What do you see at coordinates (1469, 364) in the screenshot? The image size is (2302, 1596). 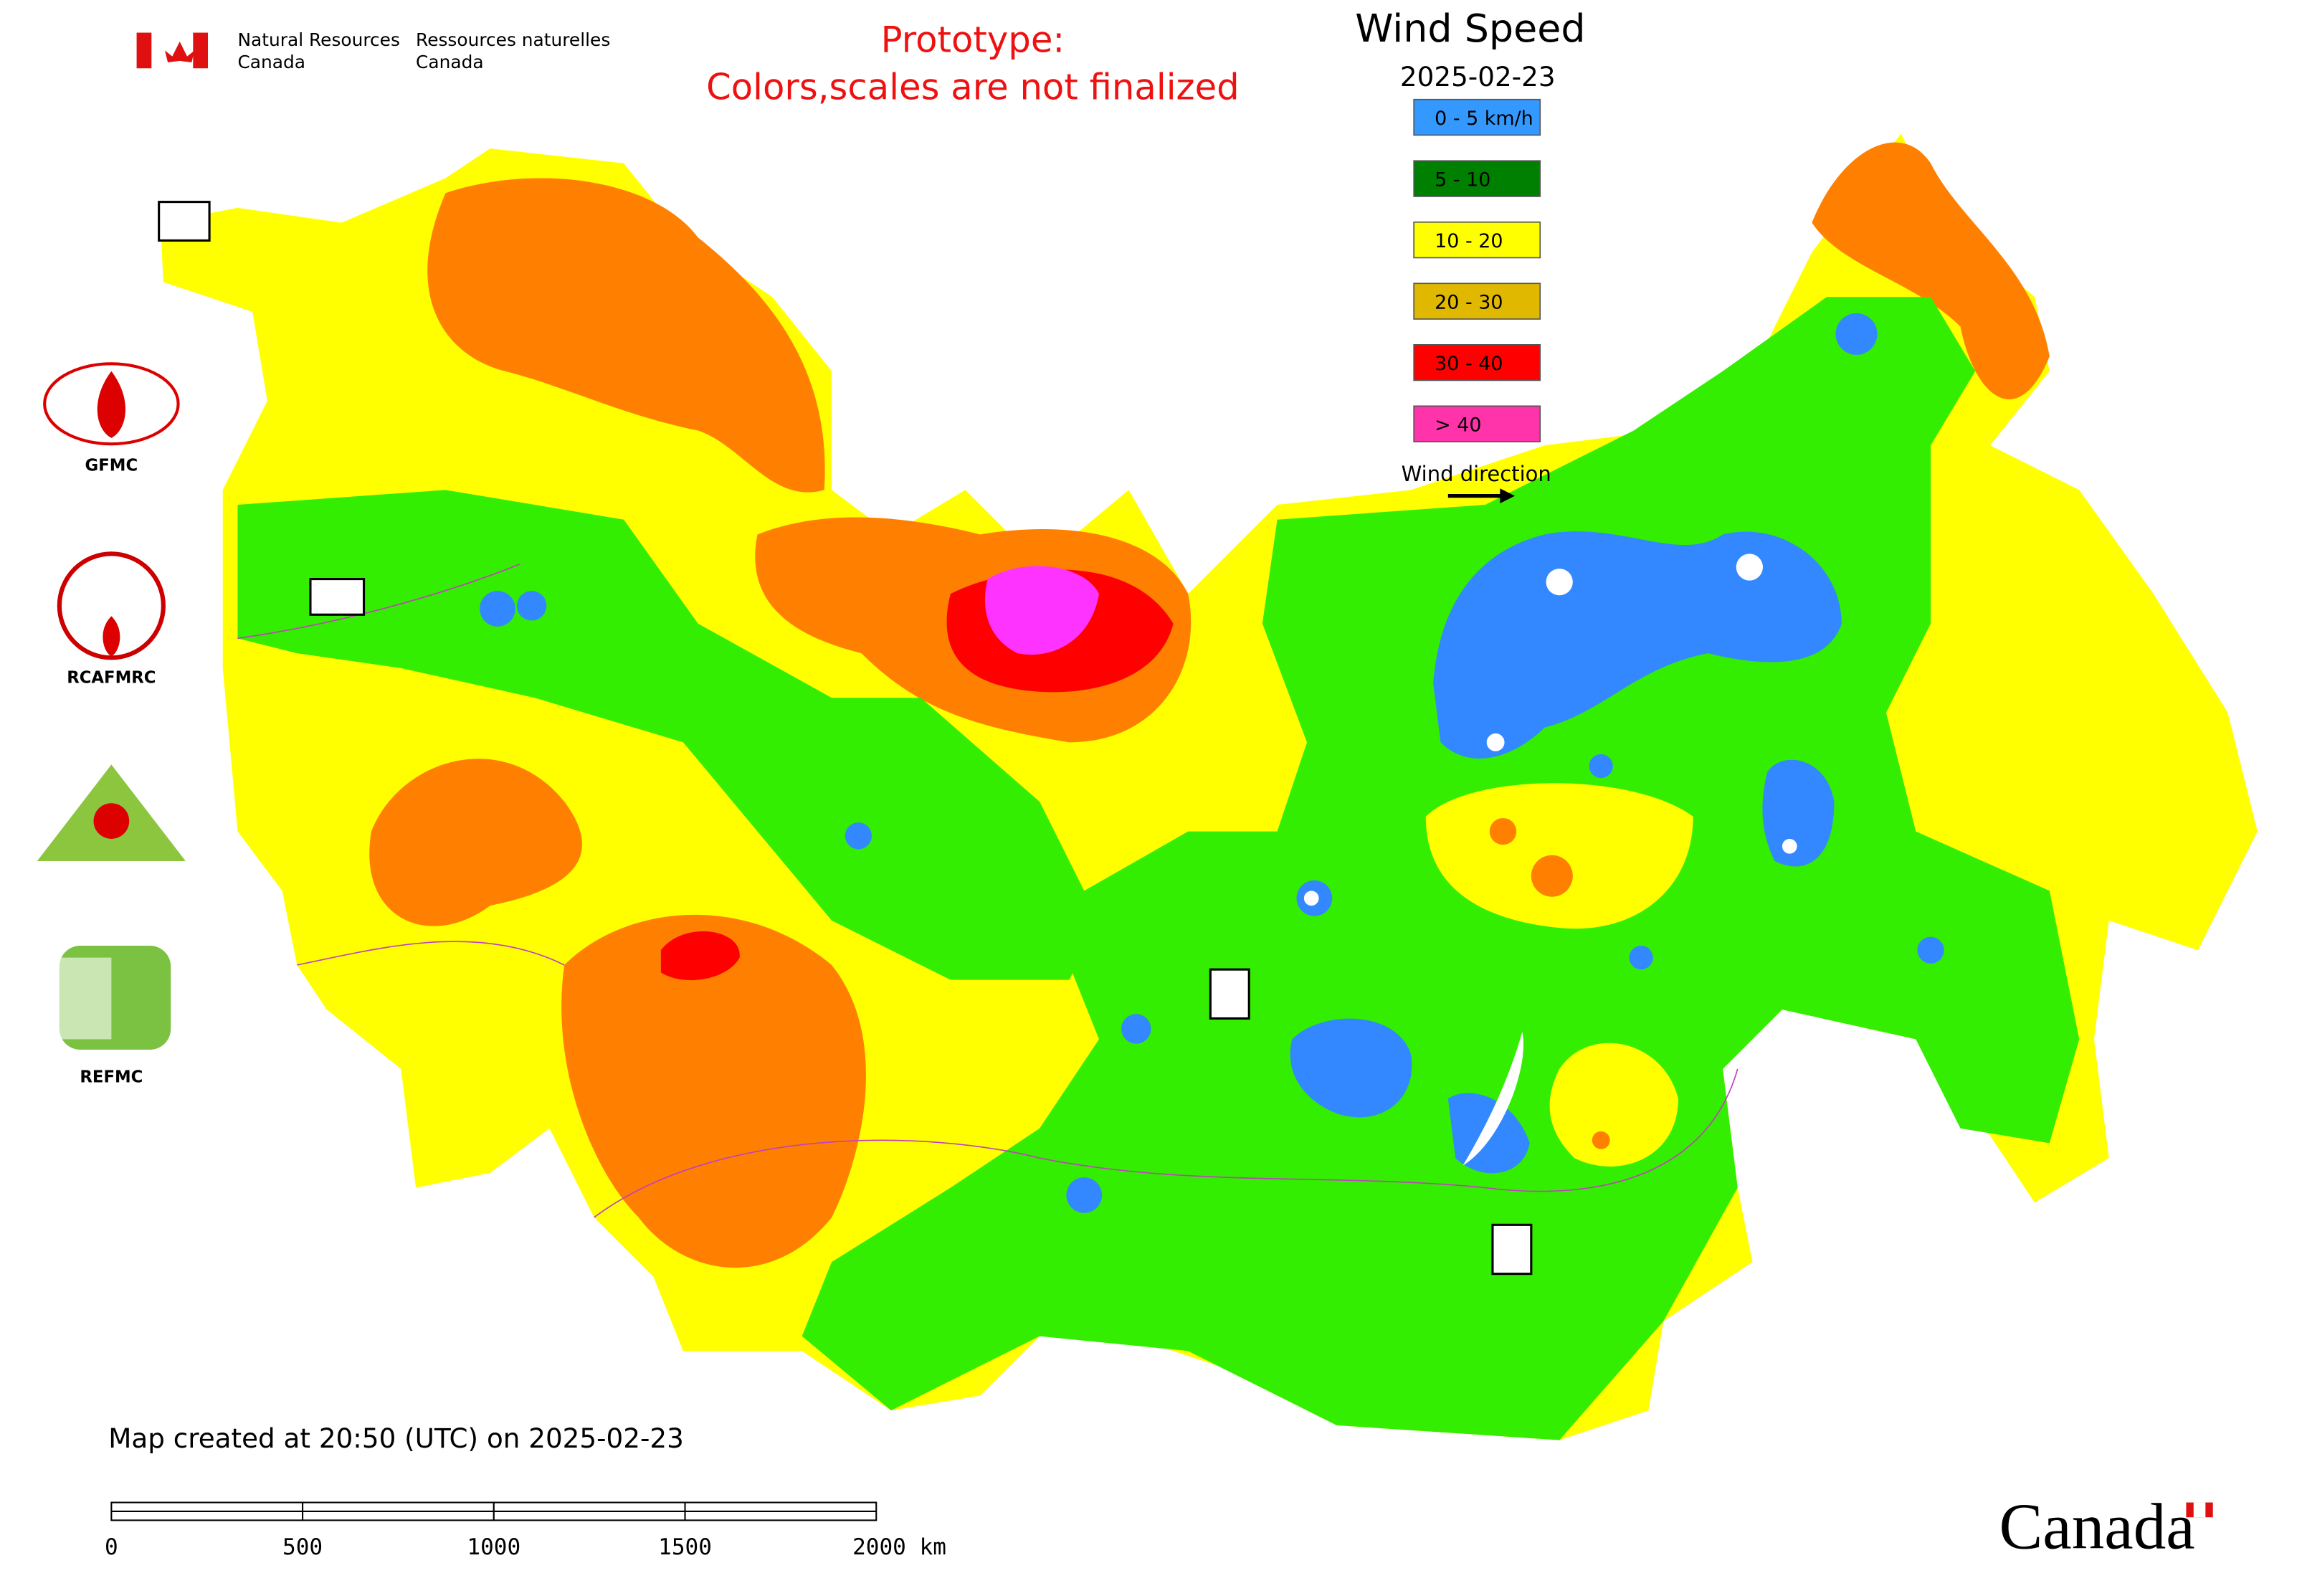 I see `legend-label: 30 - 40` at bounding box center [1469, 364].